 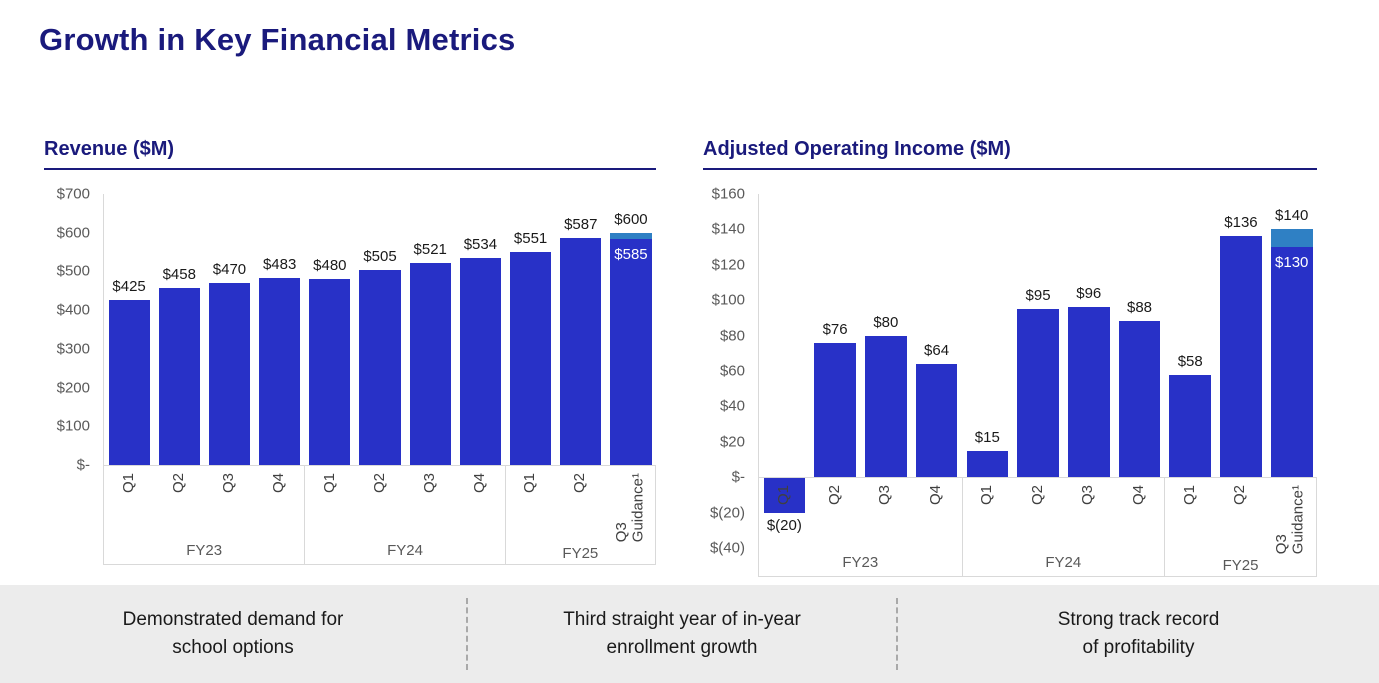 I want to click on bar-slot: $470, so click(x=229, y=329).